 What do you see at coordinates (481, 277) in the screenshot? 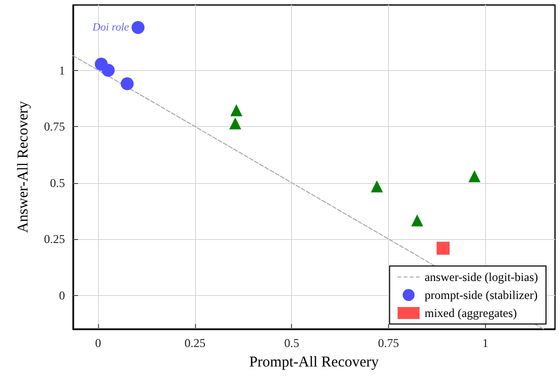
I see `legend-label: answer-side (logit-bias)` at bounding box center [481, 277].